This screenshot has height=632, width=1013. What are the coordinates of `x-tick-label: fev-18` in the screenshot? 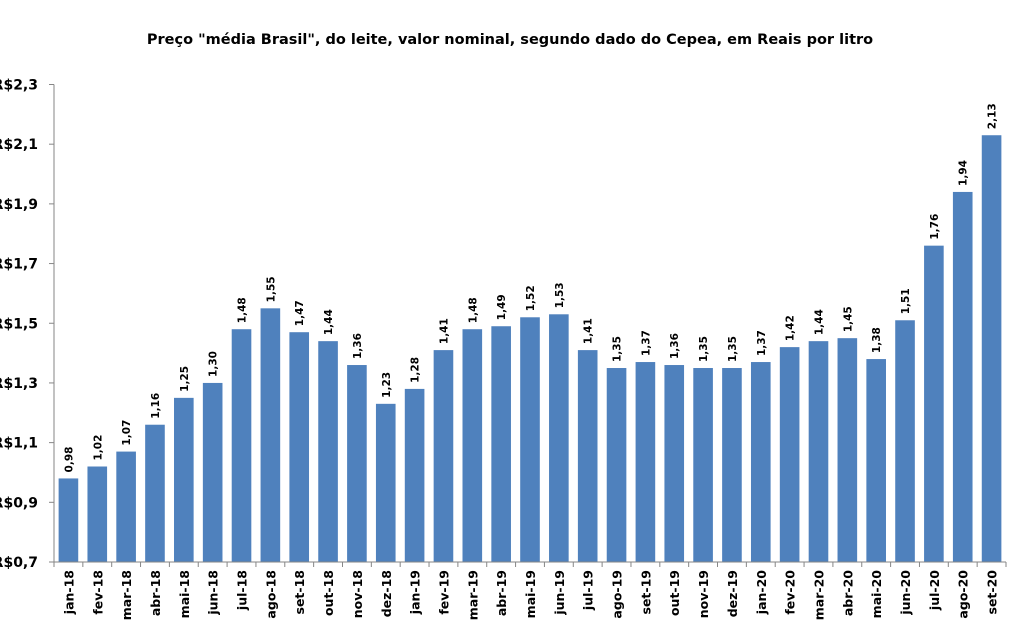 It's located at (97, 592).